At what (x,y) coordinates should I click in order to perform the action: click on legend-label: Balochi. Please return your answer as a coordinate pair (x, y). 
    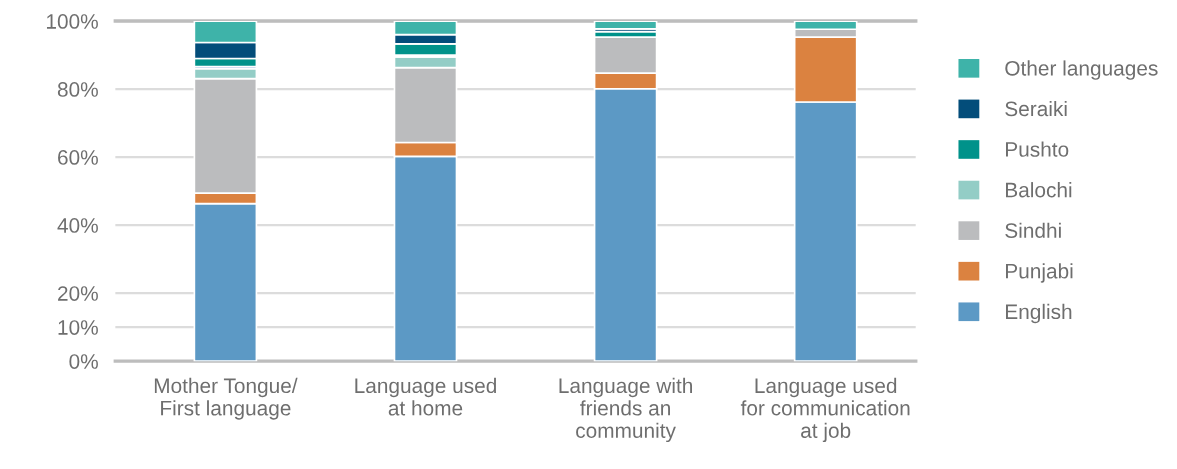
    Looking at the image, I should click on (1039, 190).